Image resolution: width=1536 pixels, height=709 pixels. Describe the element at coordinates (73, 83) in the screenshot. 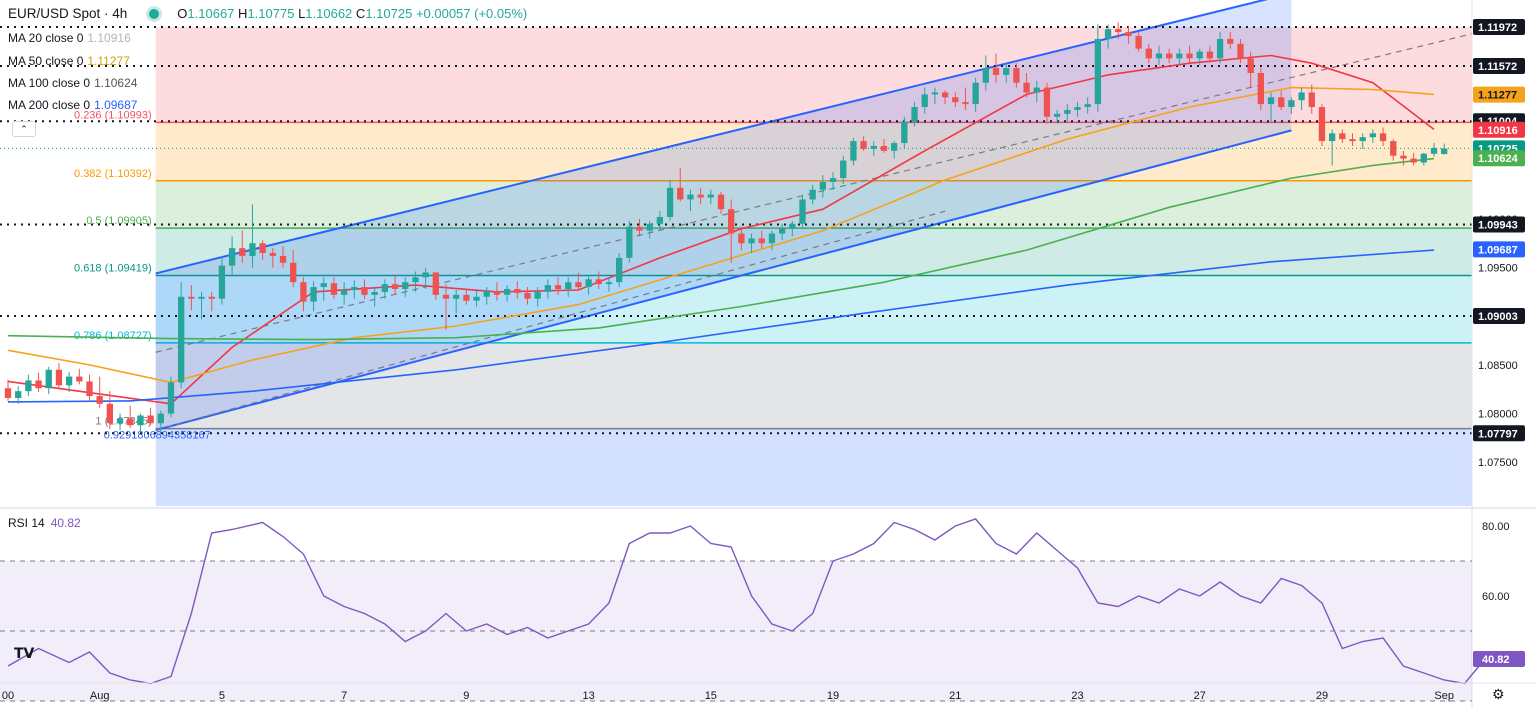

I see `ma100-legend: MA 100 close 0 1.10624` at that location.